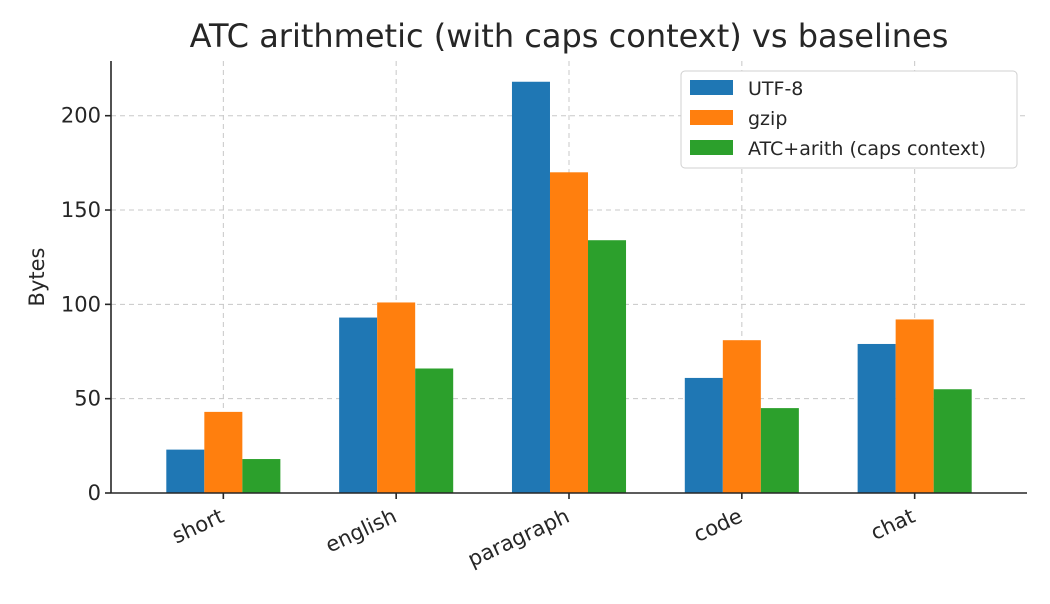 The image size is (1050, 604). Describe the element at coordinates (718, 525) in the screenshot. I see `x-tick-label: code` at that location.